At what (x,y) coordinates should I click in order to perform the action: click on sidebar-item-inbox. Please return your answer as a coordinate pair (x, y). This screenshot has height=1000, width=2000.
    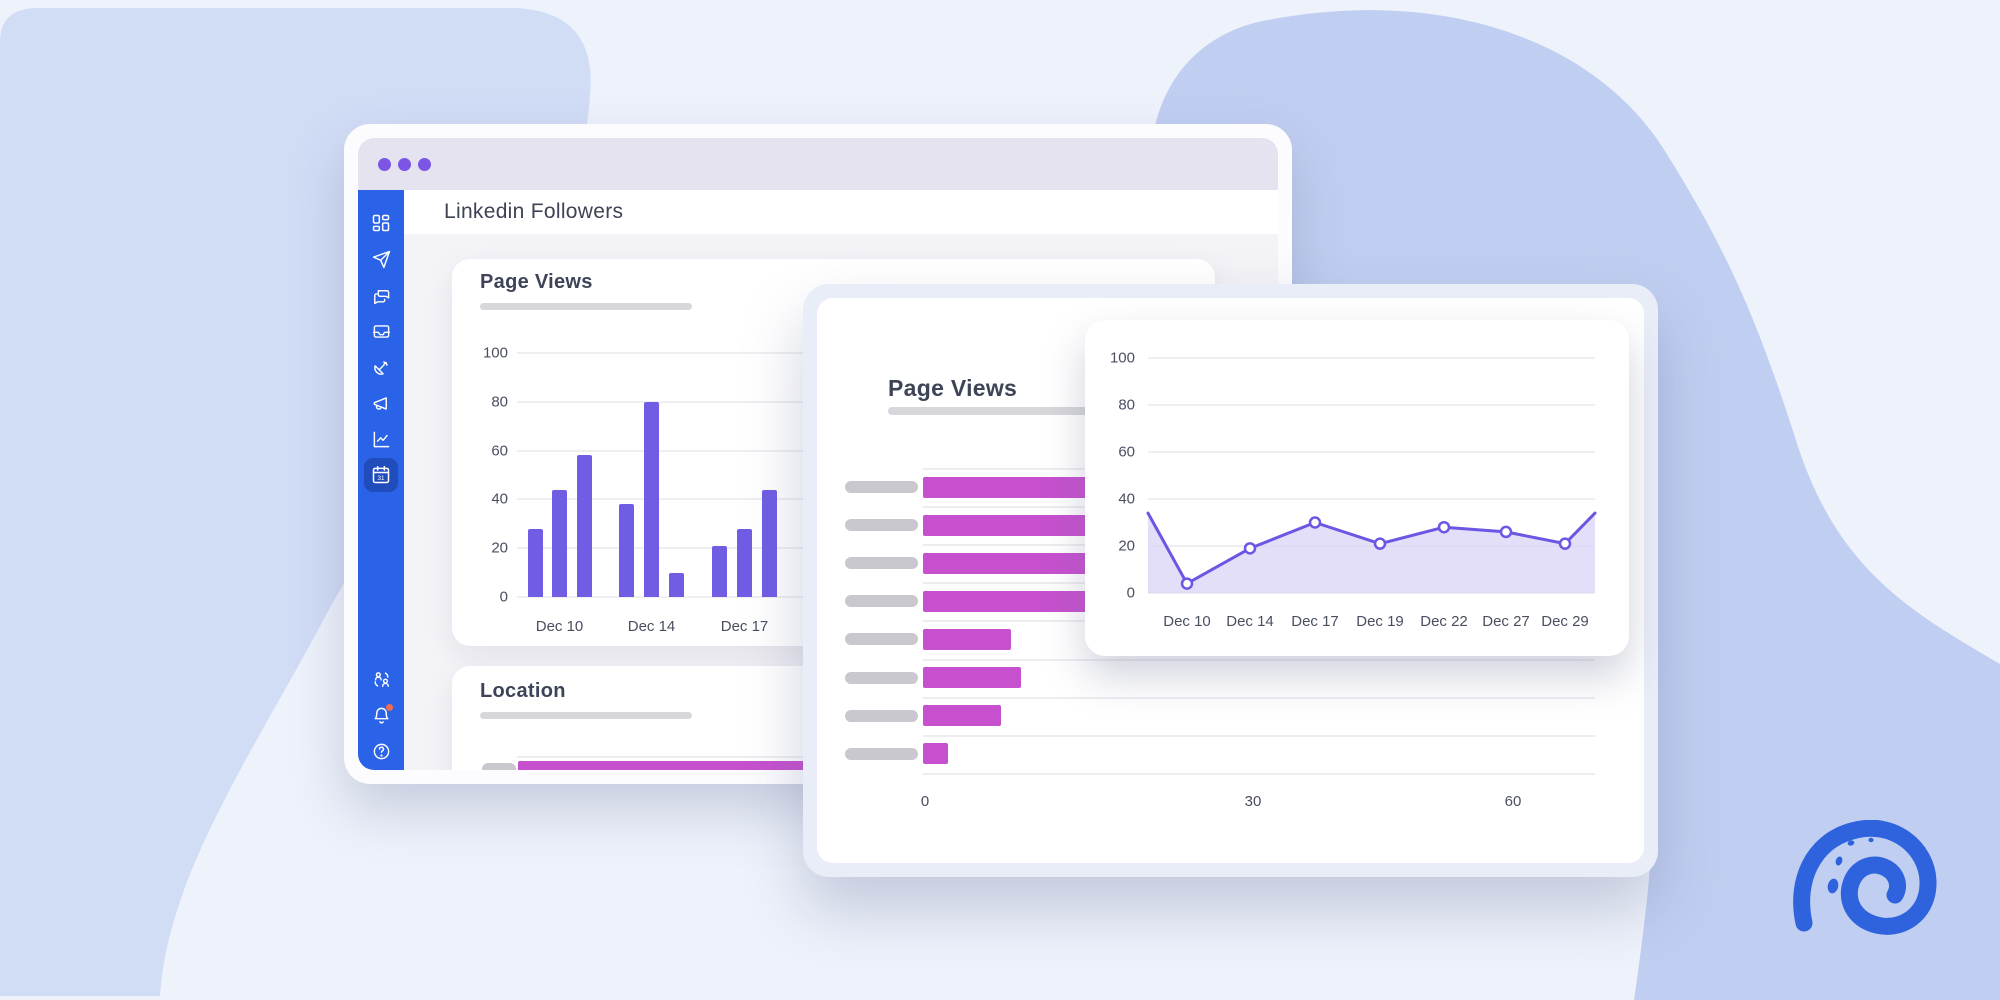
    Looking at the image, I should click on (381, 331).